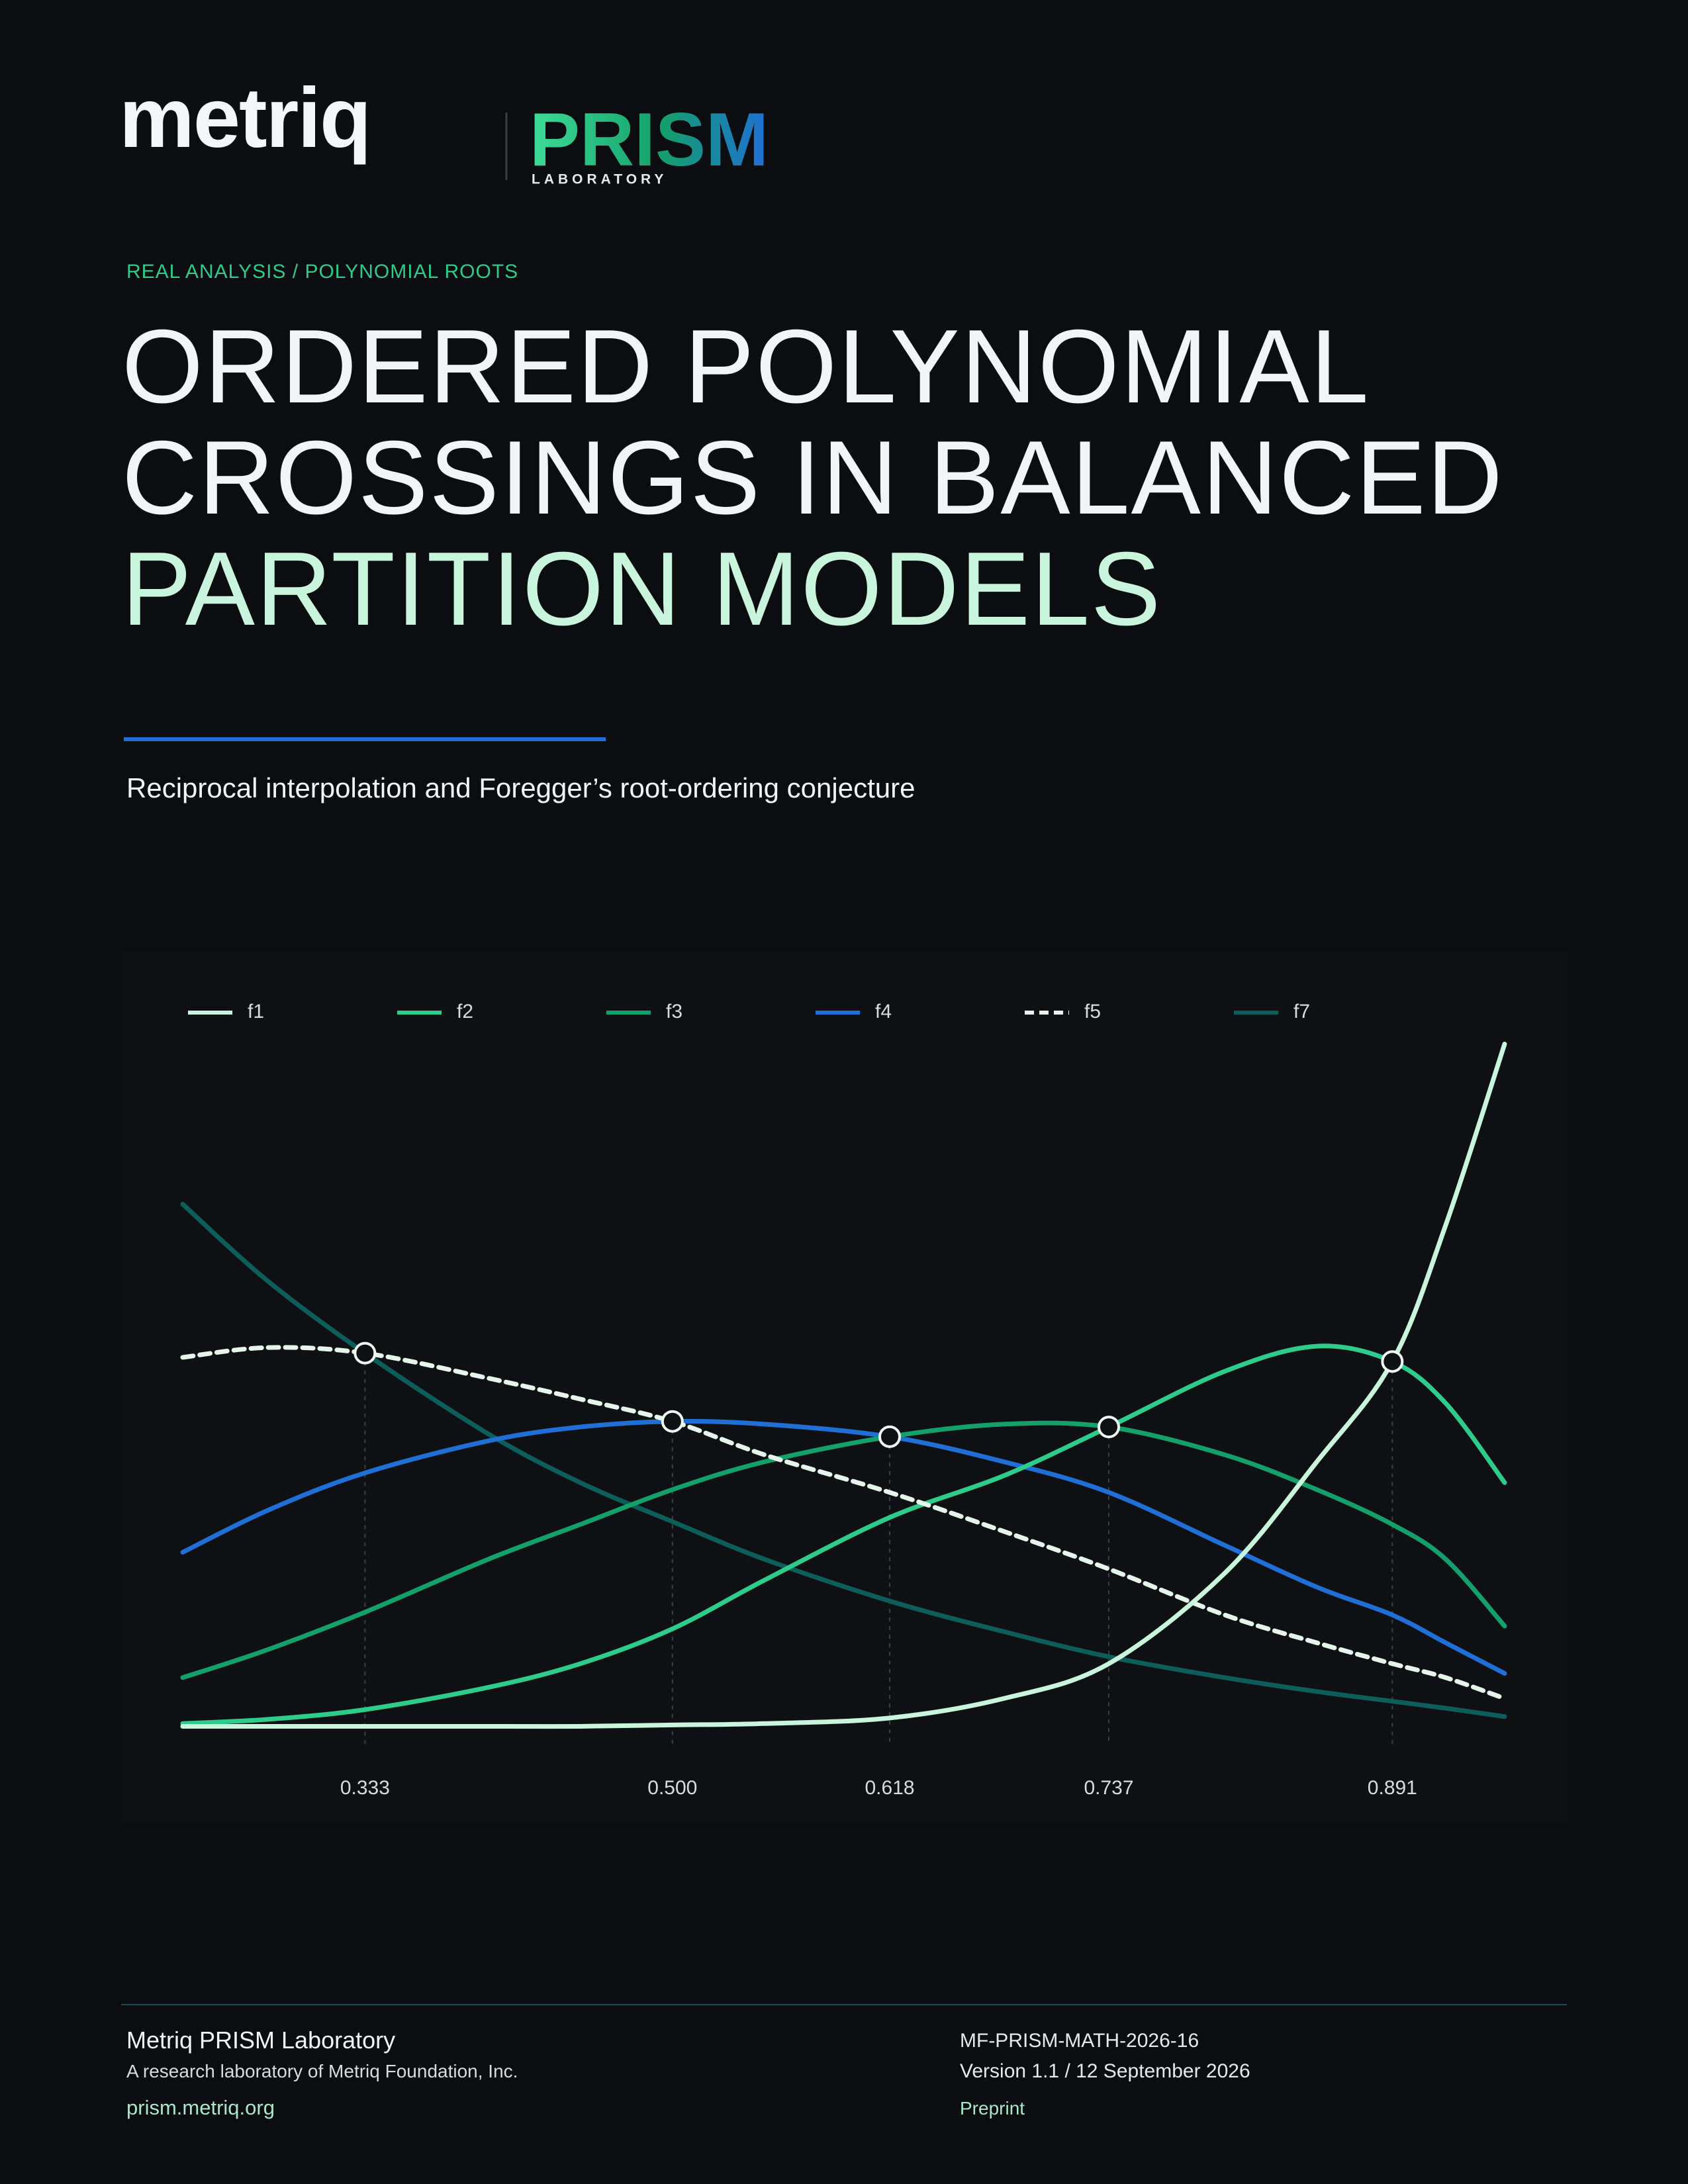 This screenshot has height=2184, width=1688. I want to click on legend-label: f5, so click(1092, 1012).